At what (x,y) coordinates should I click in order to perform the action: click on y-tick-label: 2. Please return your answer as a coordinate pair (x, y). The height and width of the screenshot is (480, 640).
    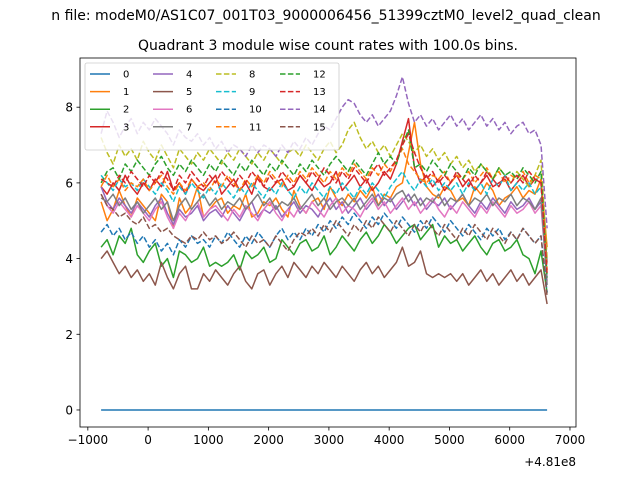
    Looking at the image, I should click on (69, 335).